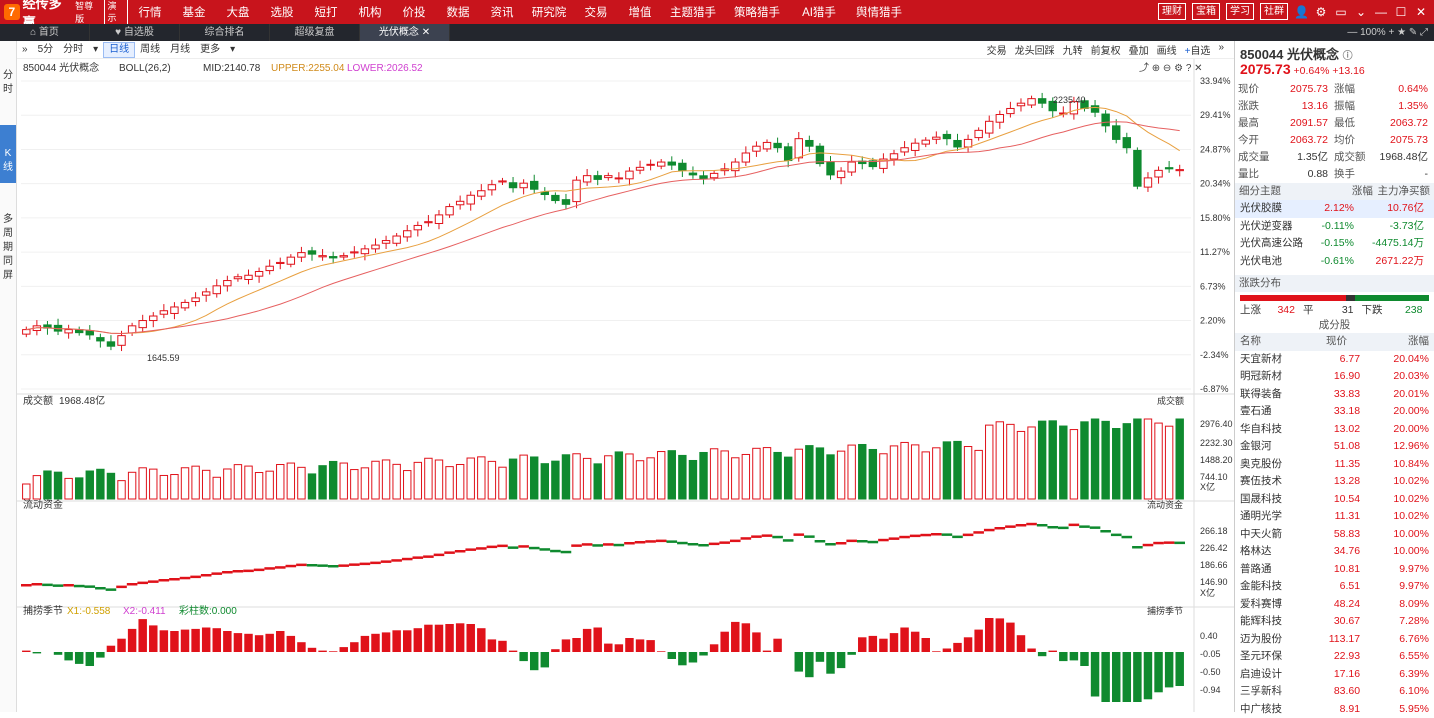  What do you see at coordinates (1274, 11) in the screenshot?
I see `community-button: 社群` at bounding box center [1274, 11].